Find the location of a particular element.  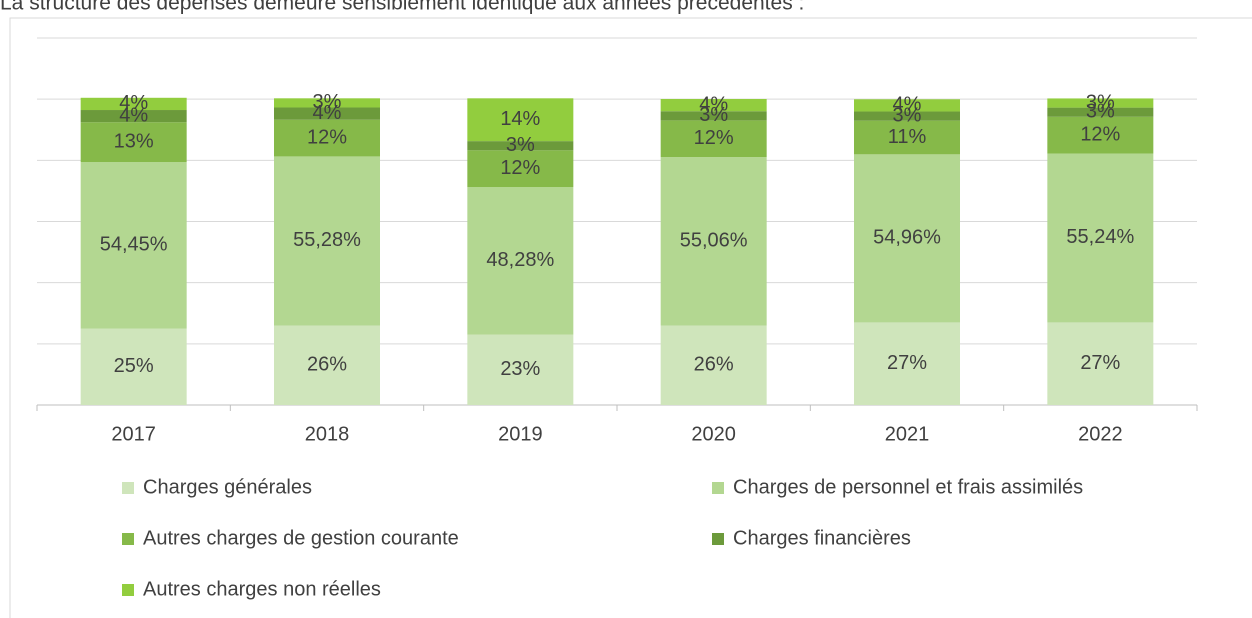

legend-label: Charges de personnel et frais assimilés is located at coordinates (908, 487).